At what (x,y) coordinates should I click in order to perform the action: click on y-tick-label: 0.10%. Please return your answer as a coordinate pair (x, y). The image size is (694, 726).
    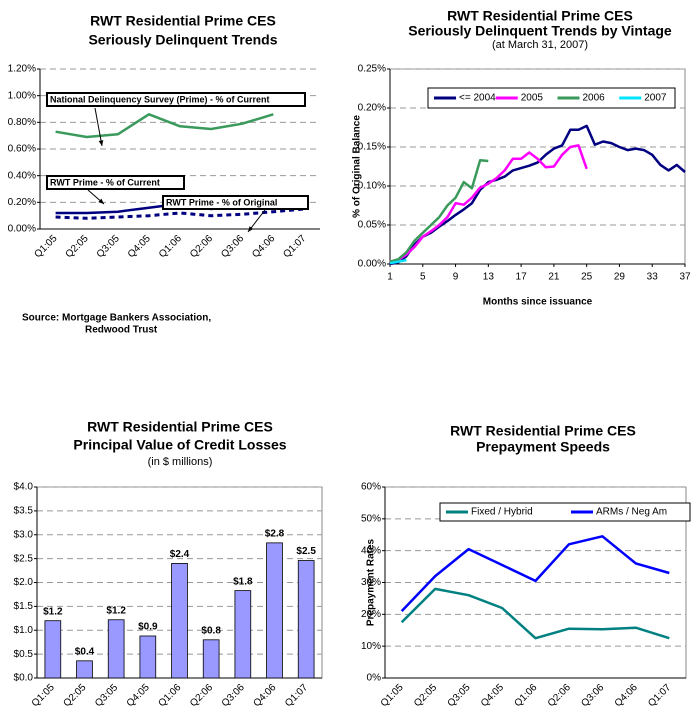
    Looking at the image, I should click on (372, 186).